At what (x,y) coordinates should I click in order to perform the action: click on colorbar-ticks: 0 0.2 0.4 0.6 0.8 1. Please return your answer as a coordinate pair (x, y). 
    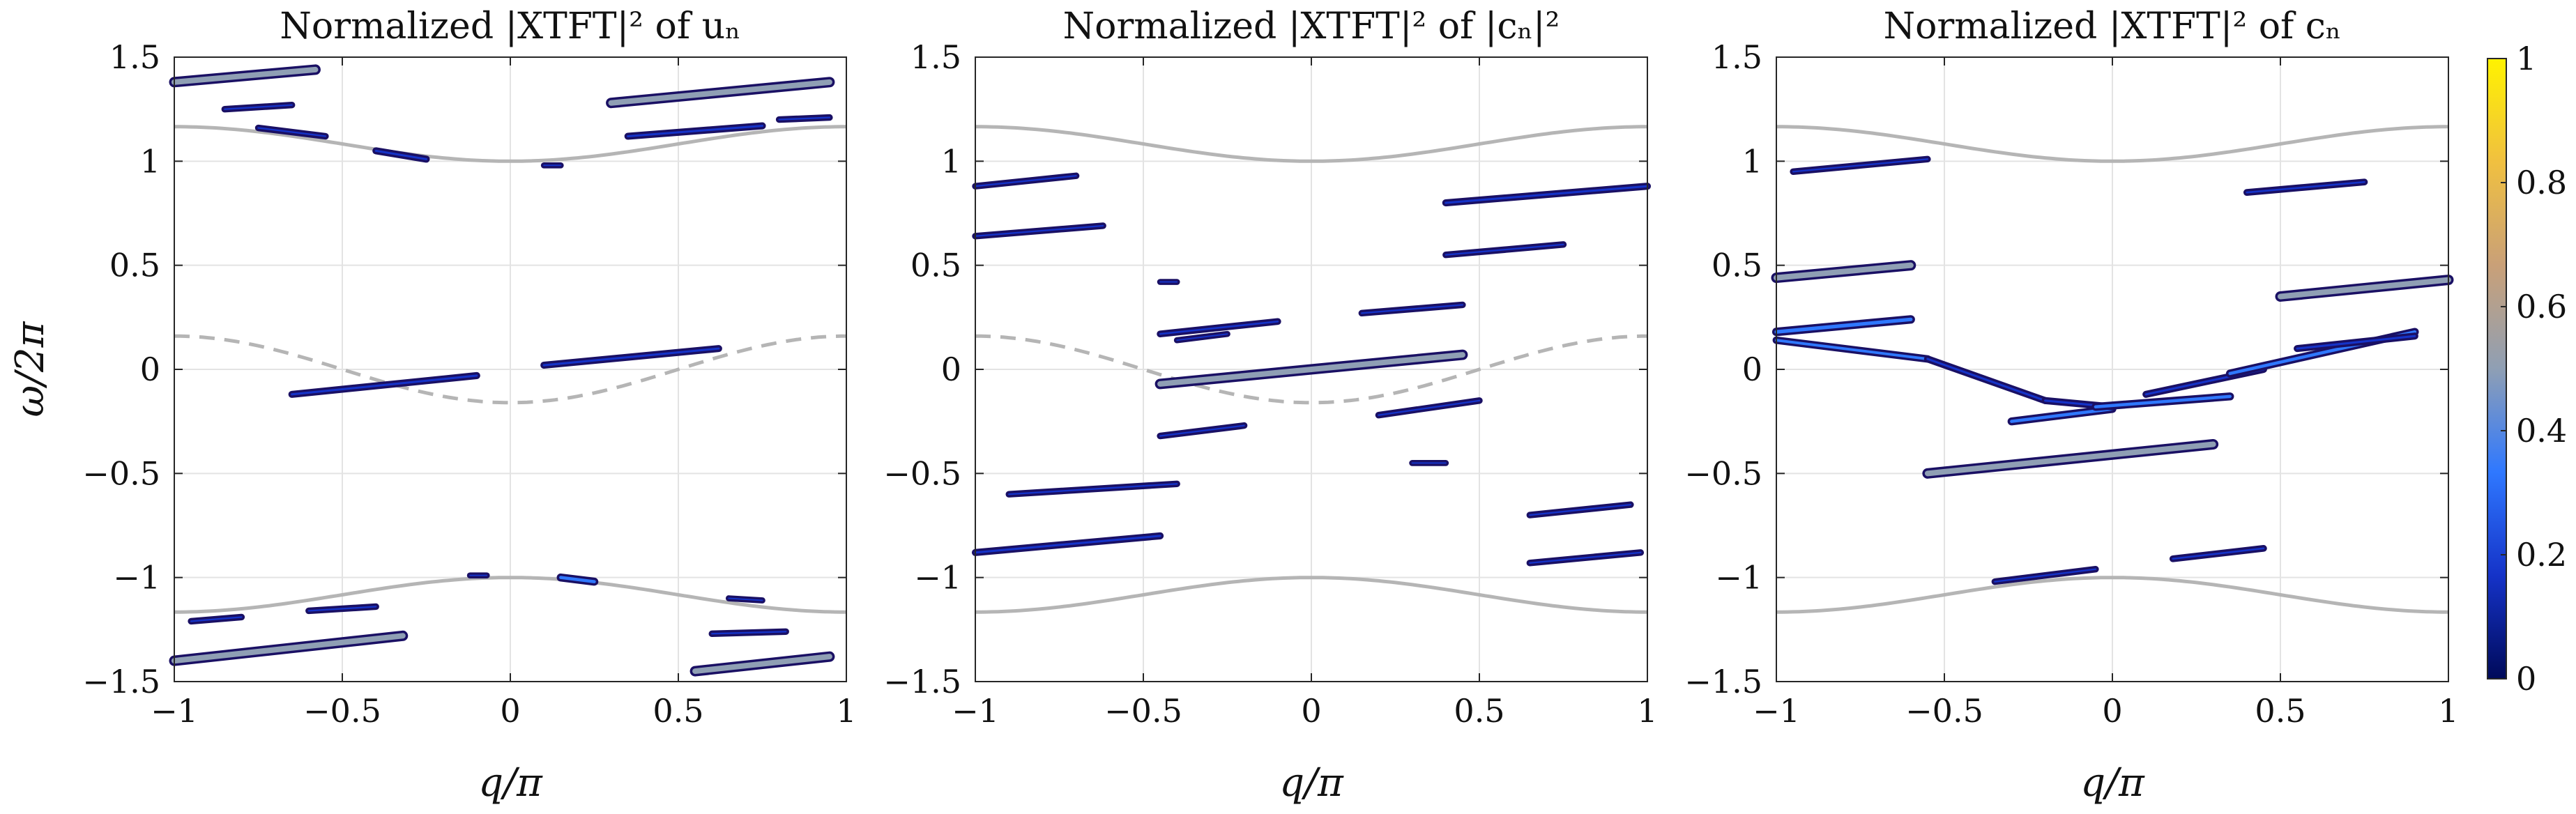
    Looking at the image, I should click on (2534, 369).